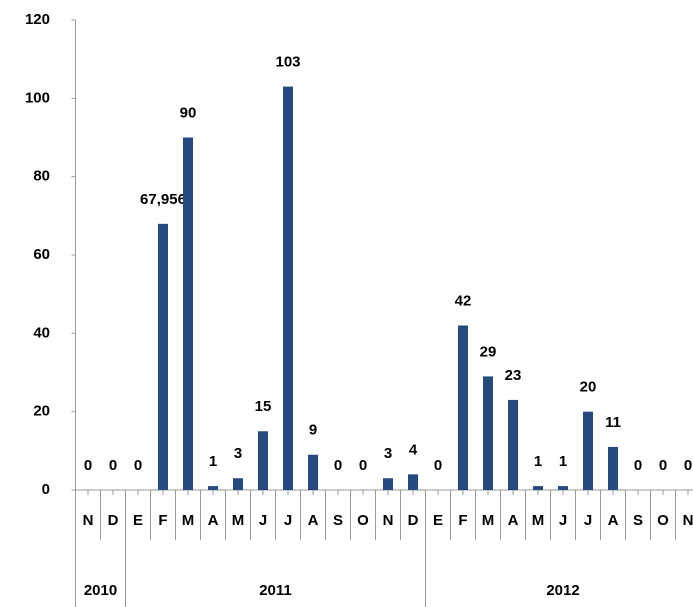 The height and width of the screenshot is (607, 693). Describe the element at coordinates (313, 430) in the screenshot. I see `value-label: 9` at that location.